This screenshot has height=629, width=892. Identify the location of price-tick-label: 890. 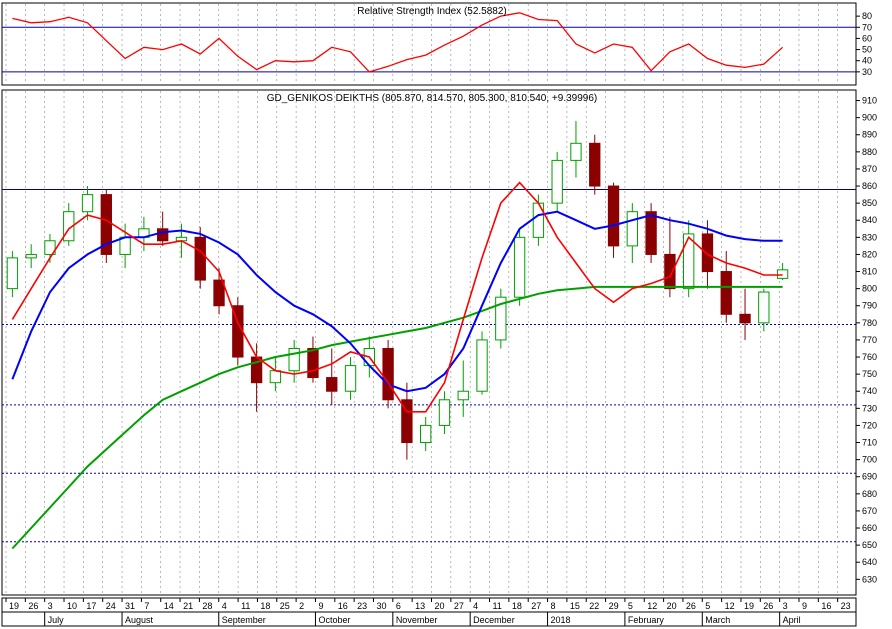
(869, 135).